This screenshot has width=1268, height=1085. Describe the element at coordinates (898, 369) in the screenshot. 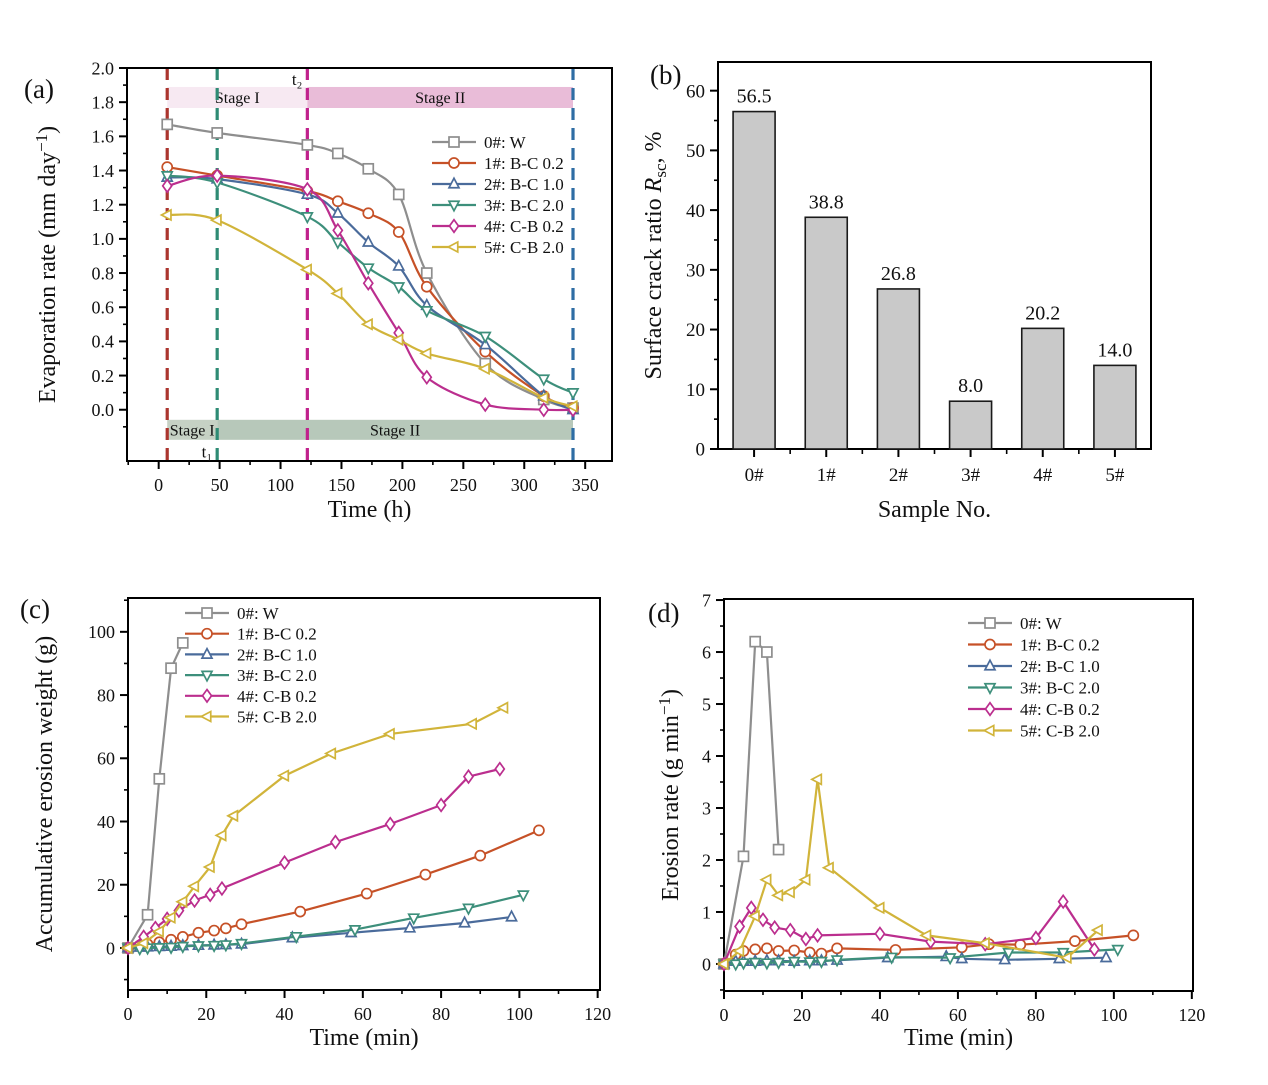

I see `bar-2#` at that location.